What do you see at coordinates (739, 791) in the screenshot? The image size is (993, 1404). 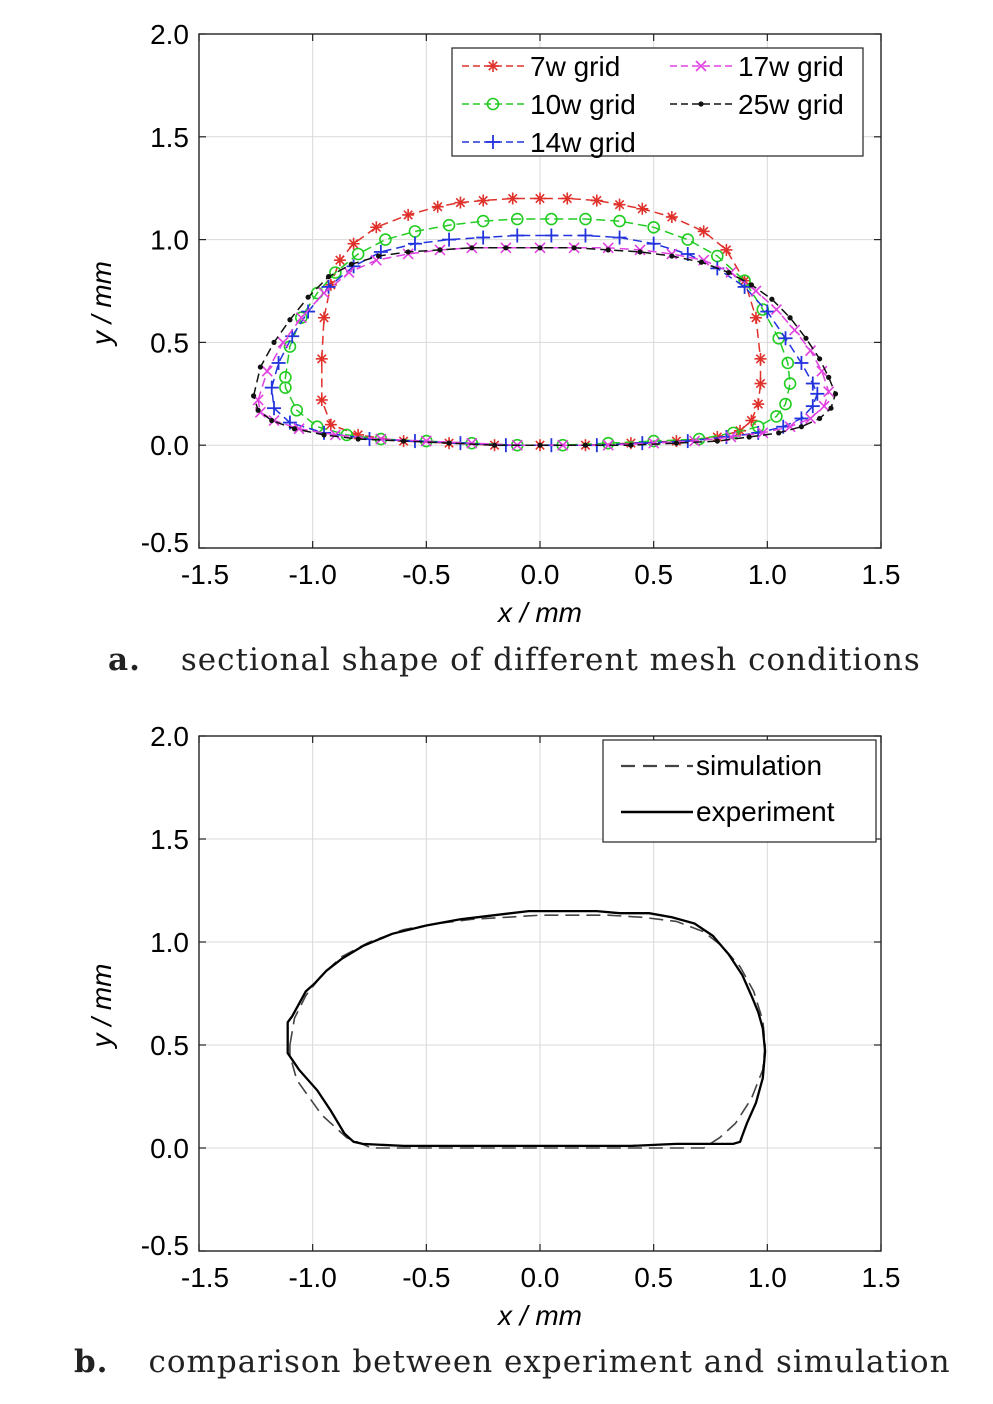 I see `legend-box` at bounding box center [739, 791].